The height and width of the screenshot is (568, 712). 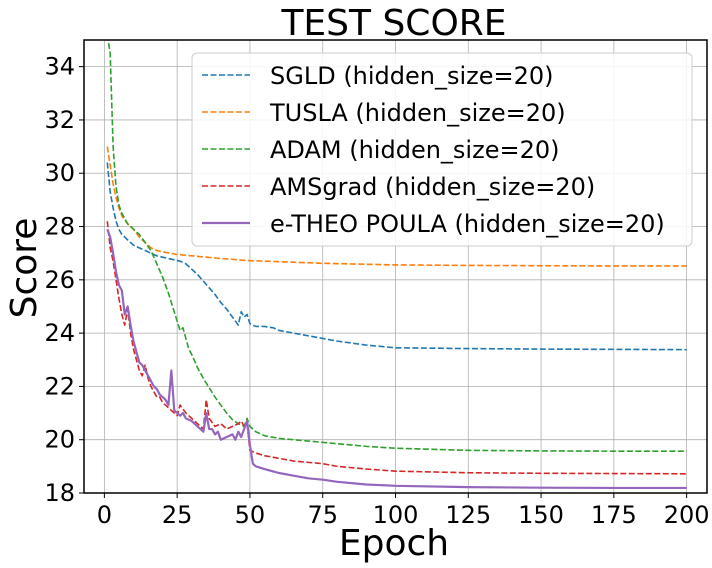 I want to click on y-tick-label: 34, so click(x=59, y=67).